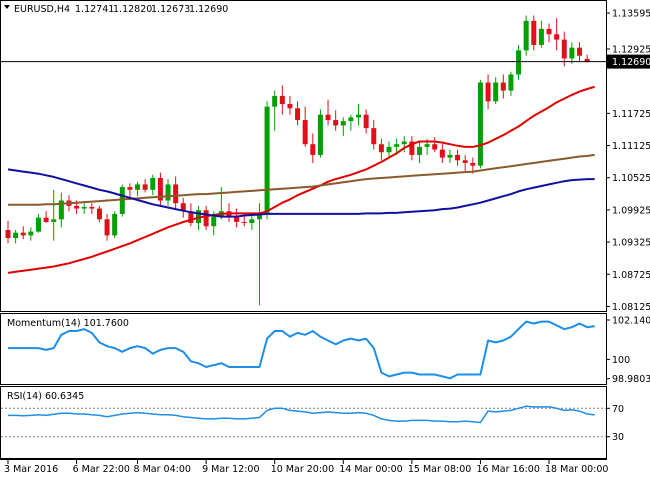 The height and width of the screenshot is (480, 650). Describe the element at coordinates (618, 437) in the screenshot. I see `rsi-tick-label: 30` at that location.